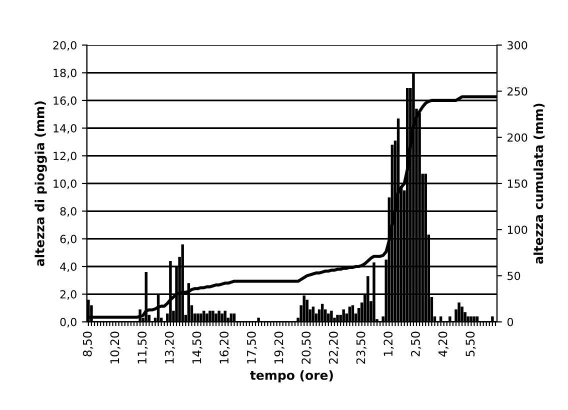  I want to click on y-tick-label: 14,0, so click(65, 129).